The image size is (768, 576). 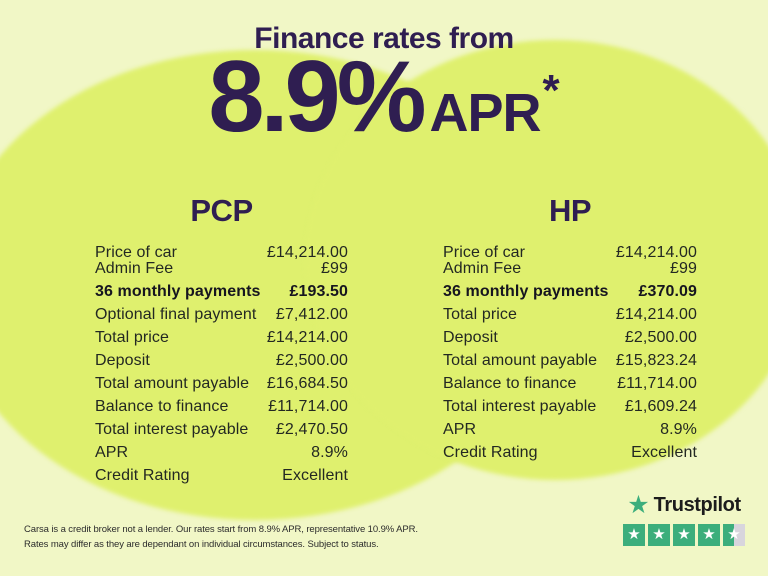 I want to click on trustpilot-brand-name: Trustpilot, so click(x=697, y=505).